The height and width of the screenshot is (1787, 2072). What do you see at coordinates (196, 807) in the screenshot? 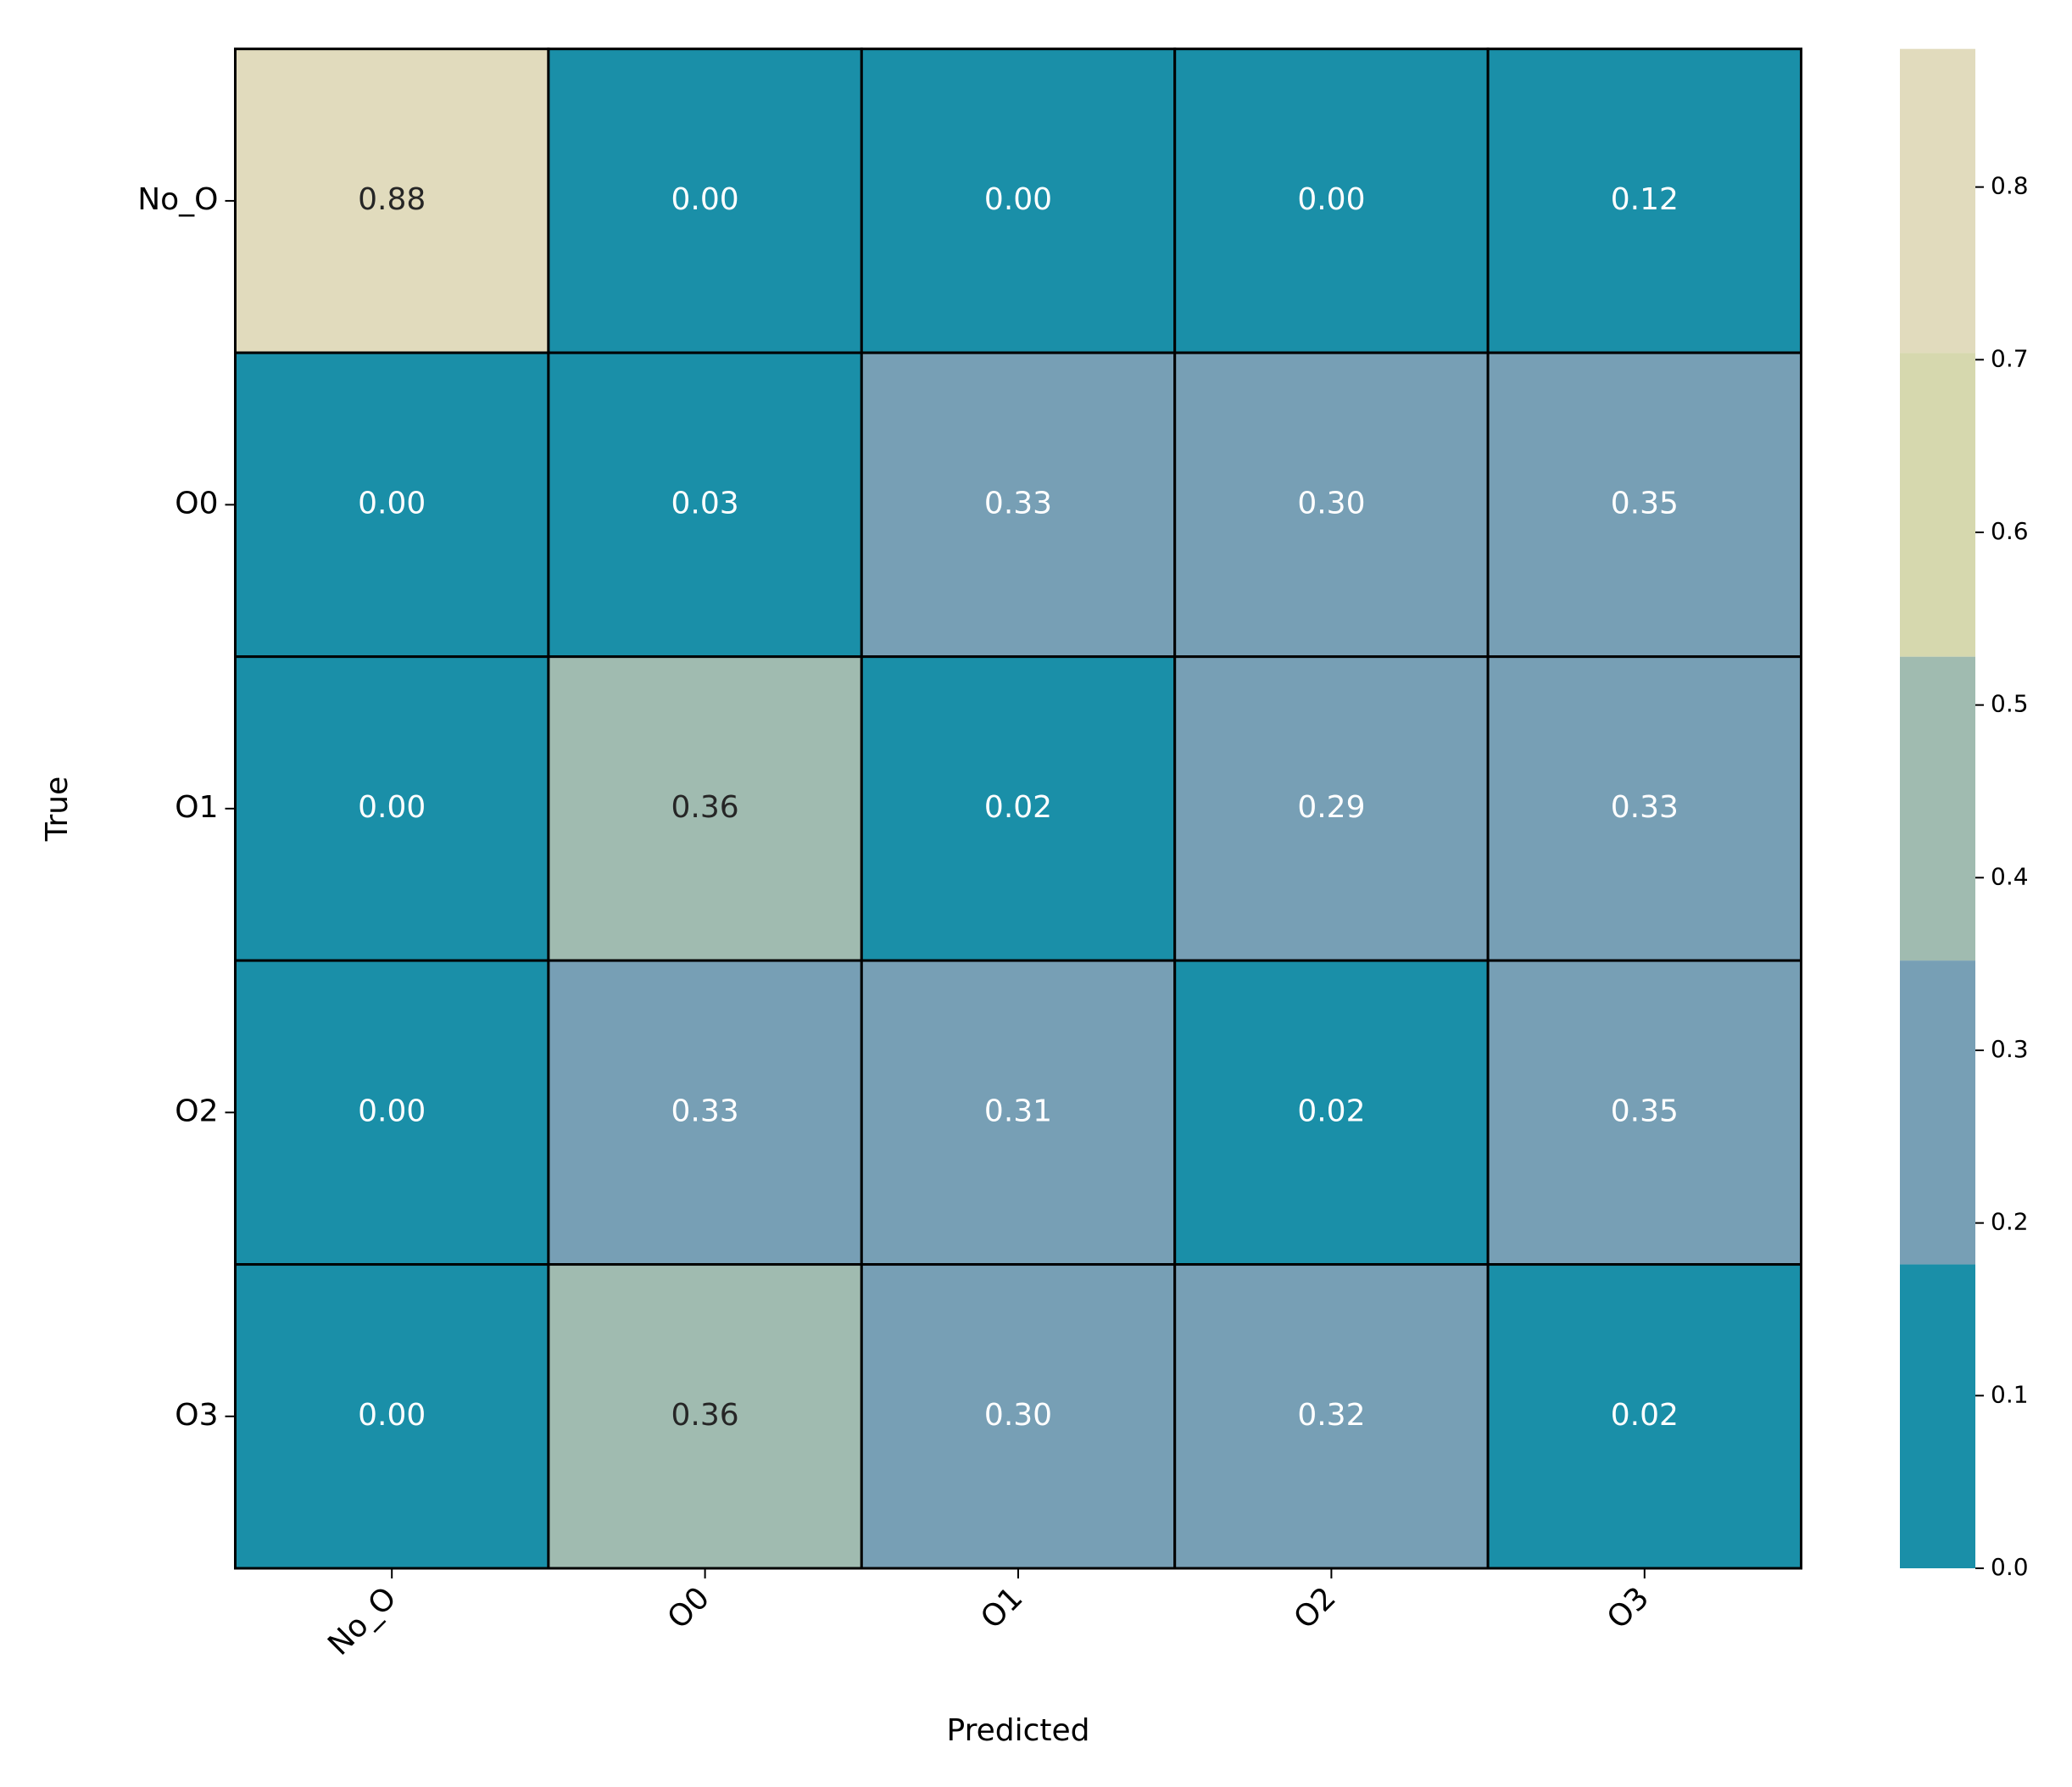
I see `y-tick-label: O1` at bounding box center [196, 807].